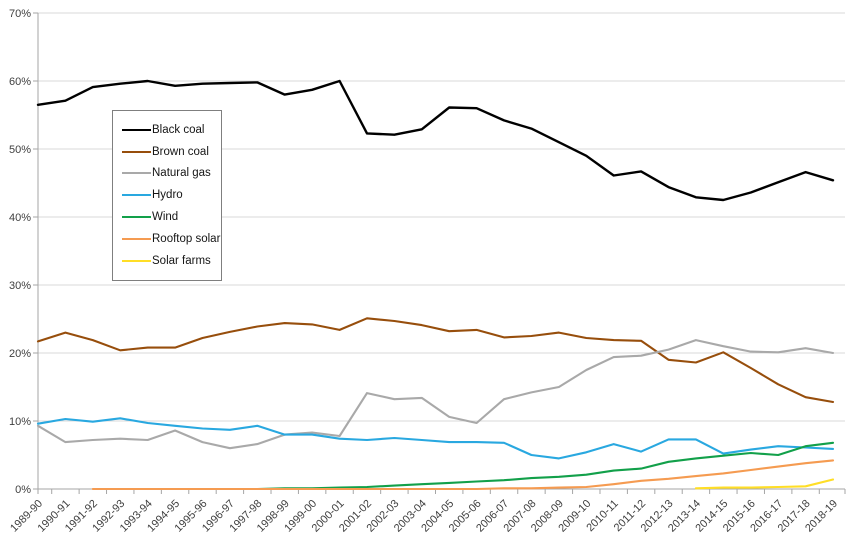 The image size is (850, 544). Describe the element at coordinates (23, 490) in the screenshot. I see `y-tick-label: 0%` at that location.